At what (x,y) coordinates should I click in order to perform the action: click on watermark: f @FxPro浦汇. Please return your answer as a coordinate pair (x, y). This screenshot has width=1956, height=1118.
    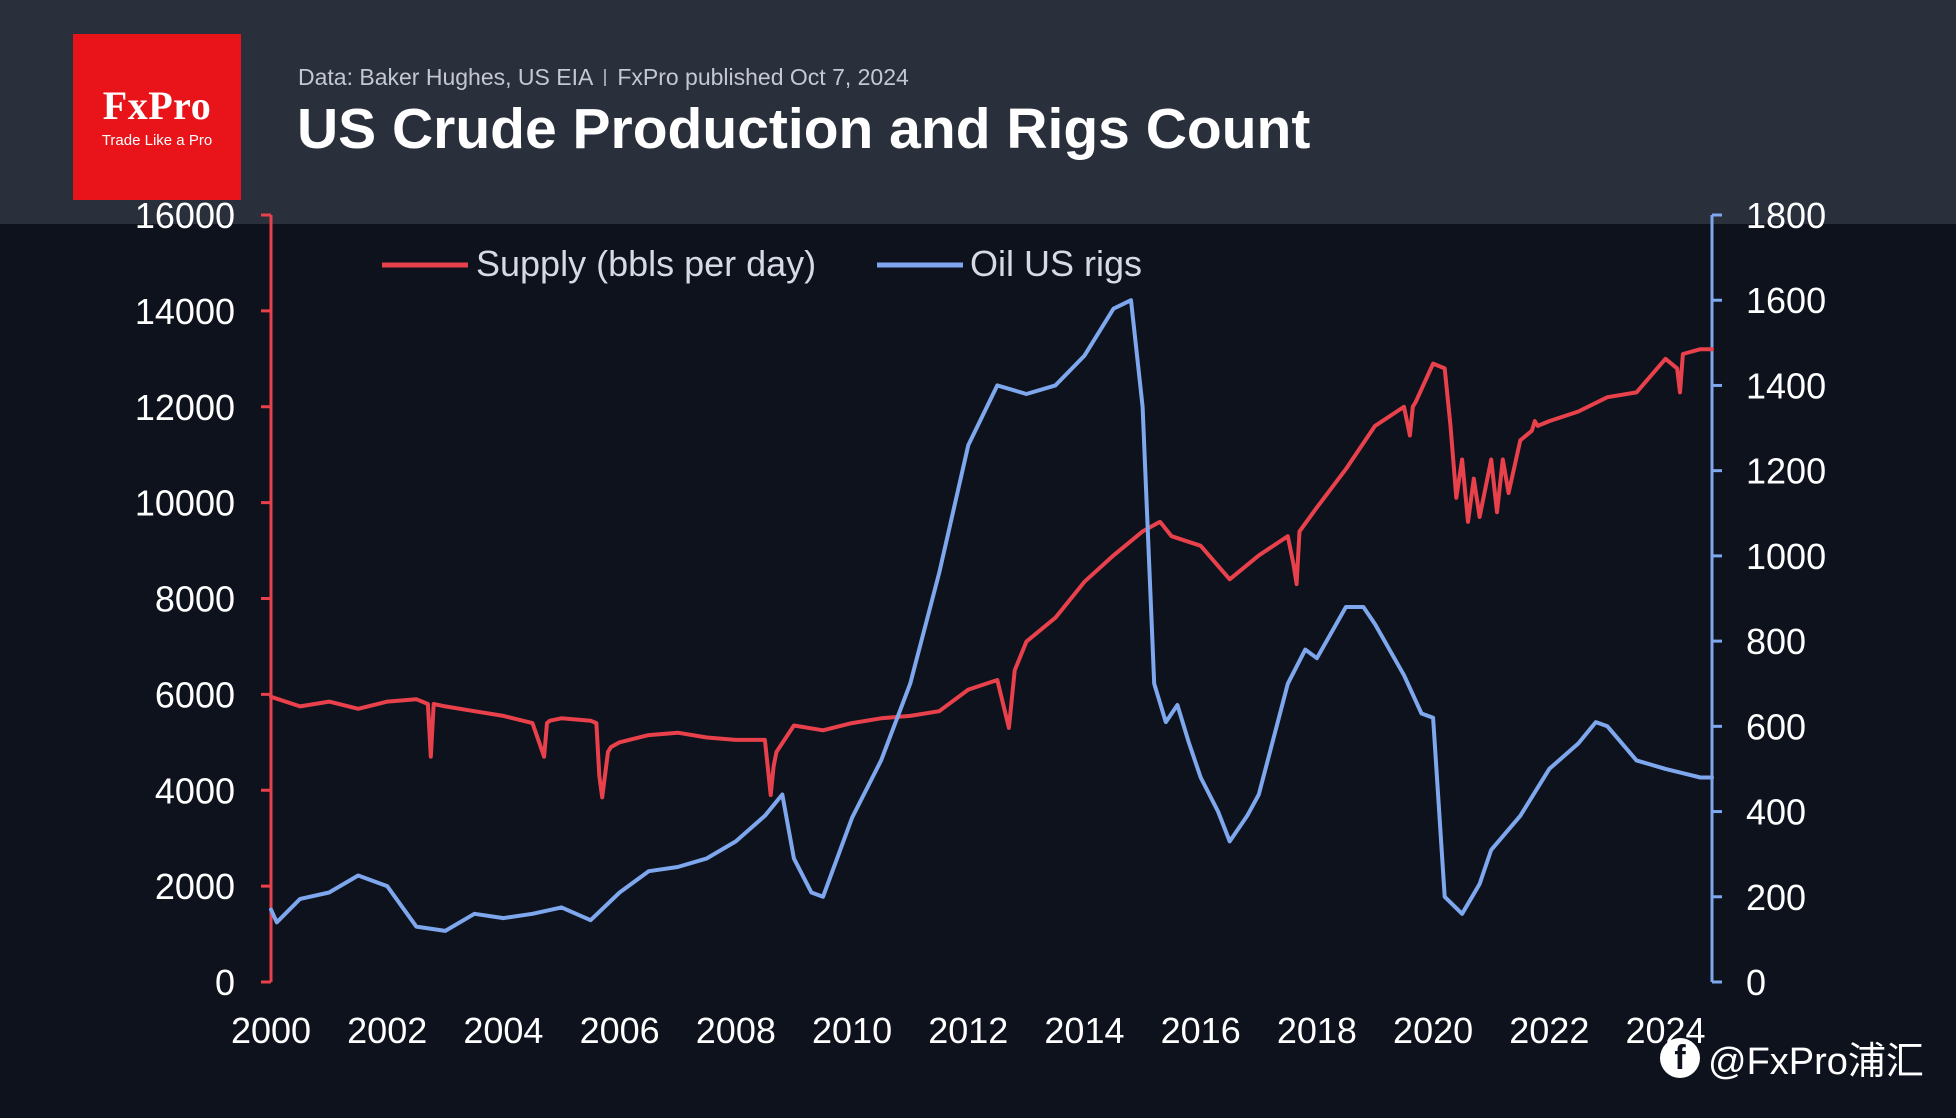
    Looking at the image, I should click on (1792, 1057).